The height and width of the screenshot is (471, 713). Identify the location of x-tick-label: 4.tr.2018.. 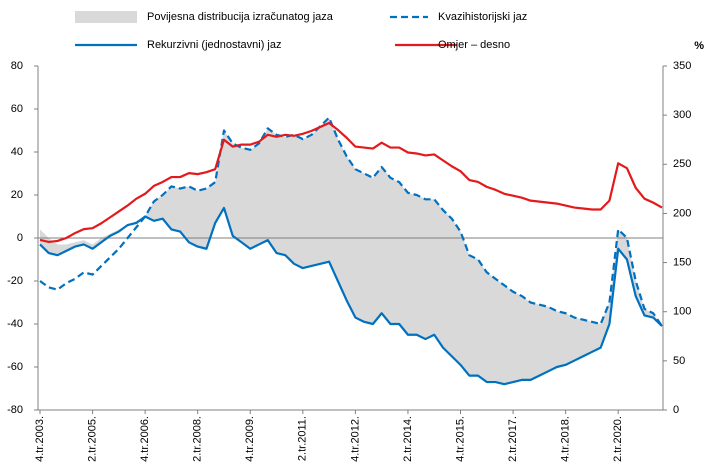
(566, 439).